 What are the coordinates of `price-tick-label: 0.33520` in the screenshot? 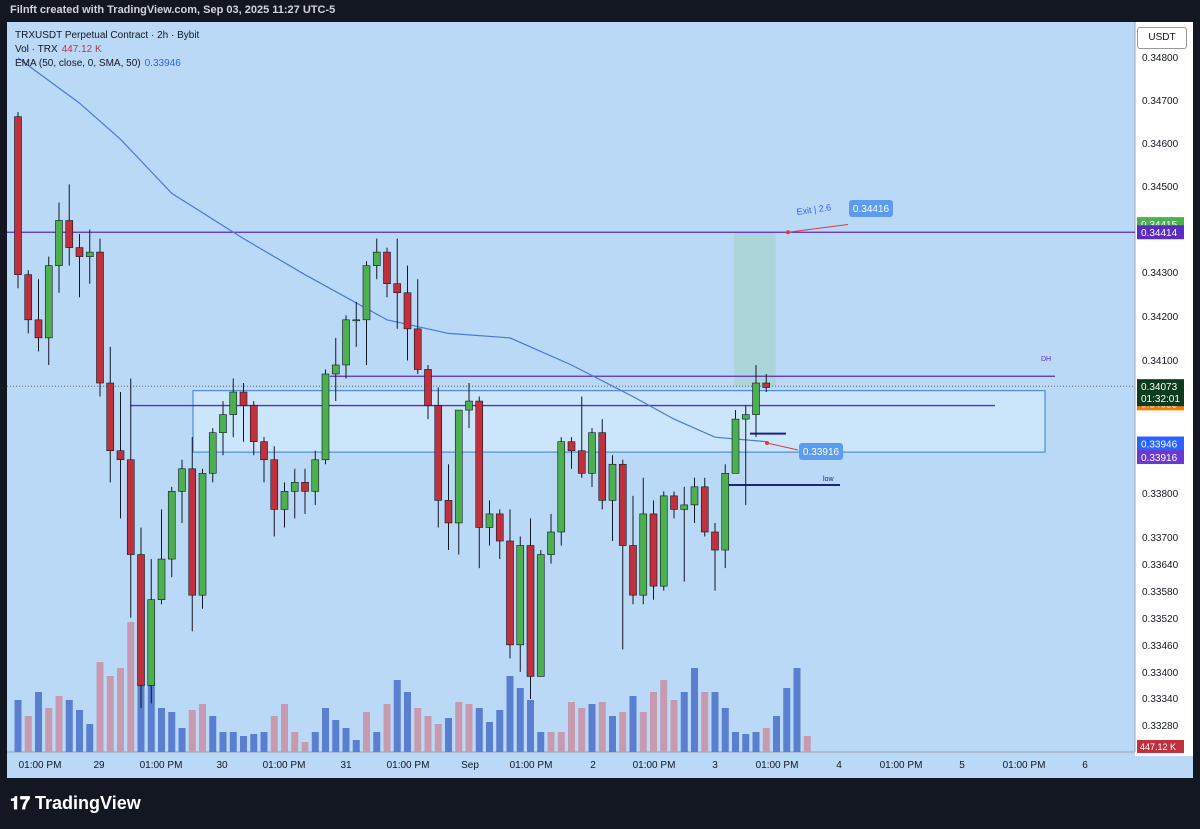 It's located at (1160, 619).